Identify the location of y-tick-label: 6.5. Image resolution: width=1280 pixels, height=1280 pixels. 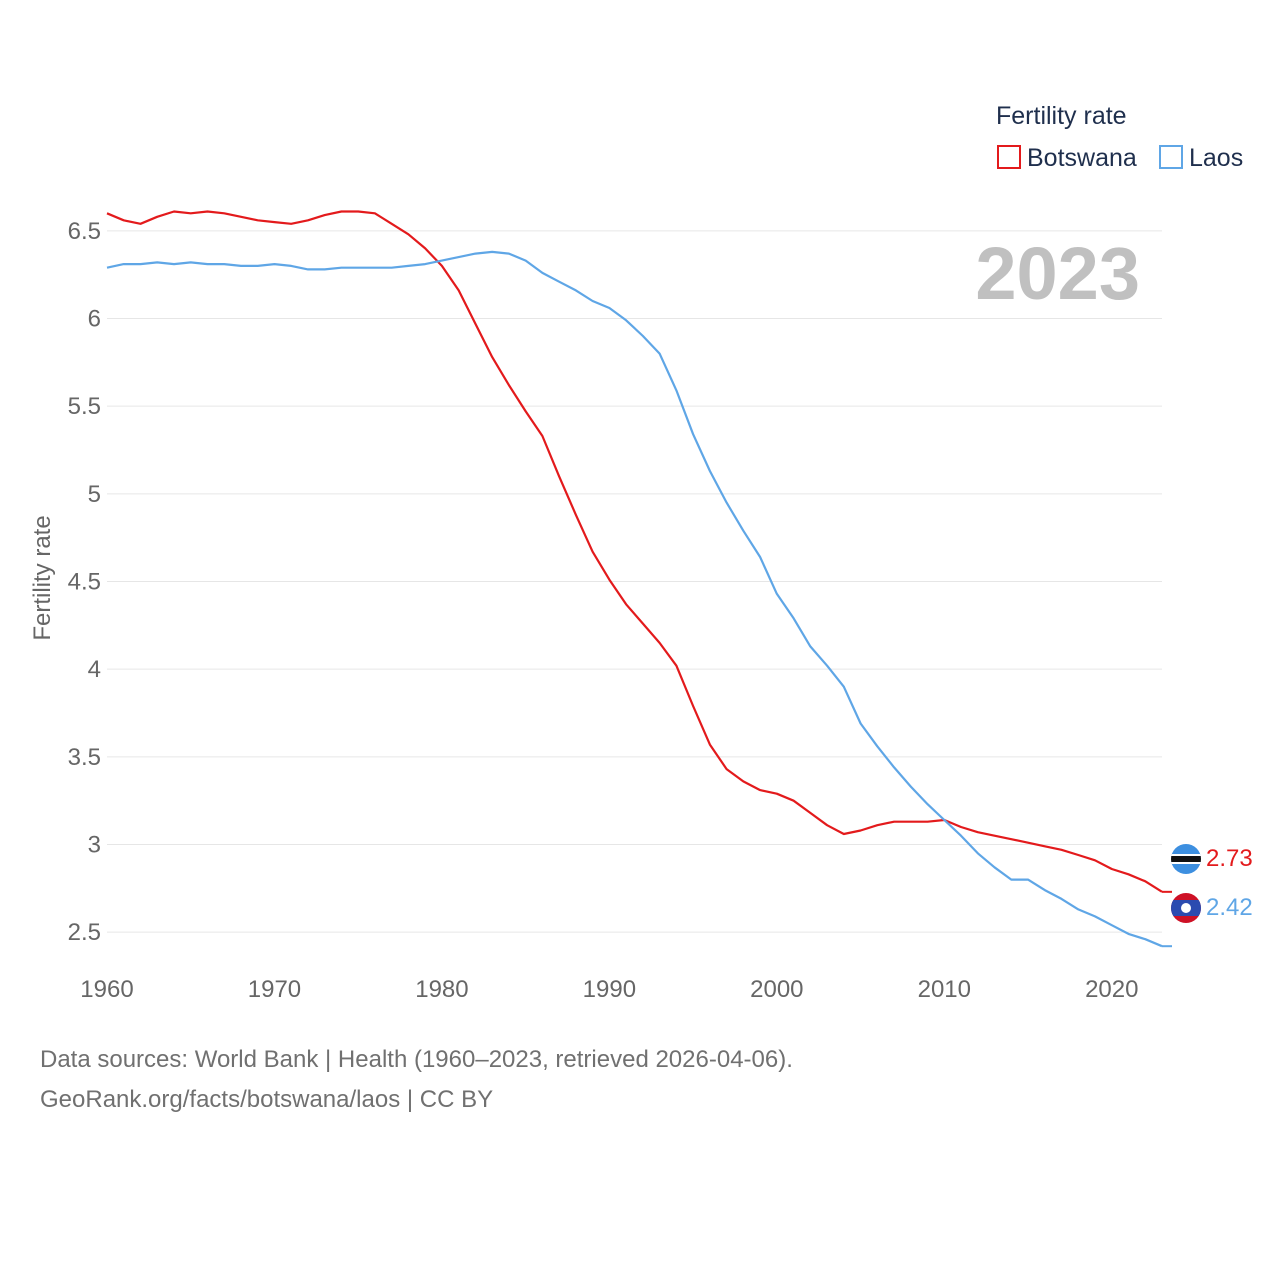
(84, 231).